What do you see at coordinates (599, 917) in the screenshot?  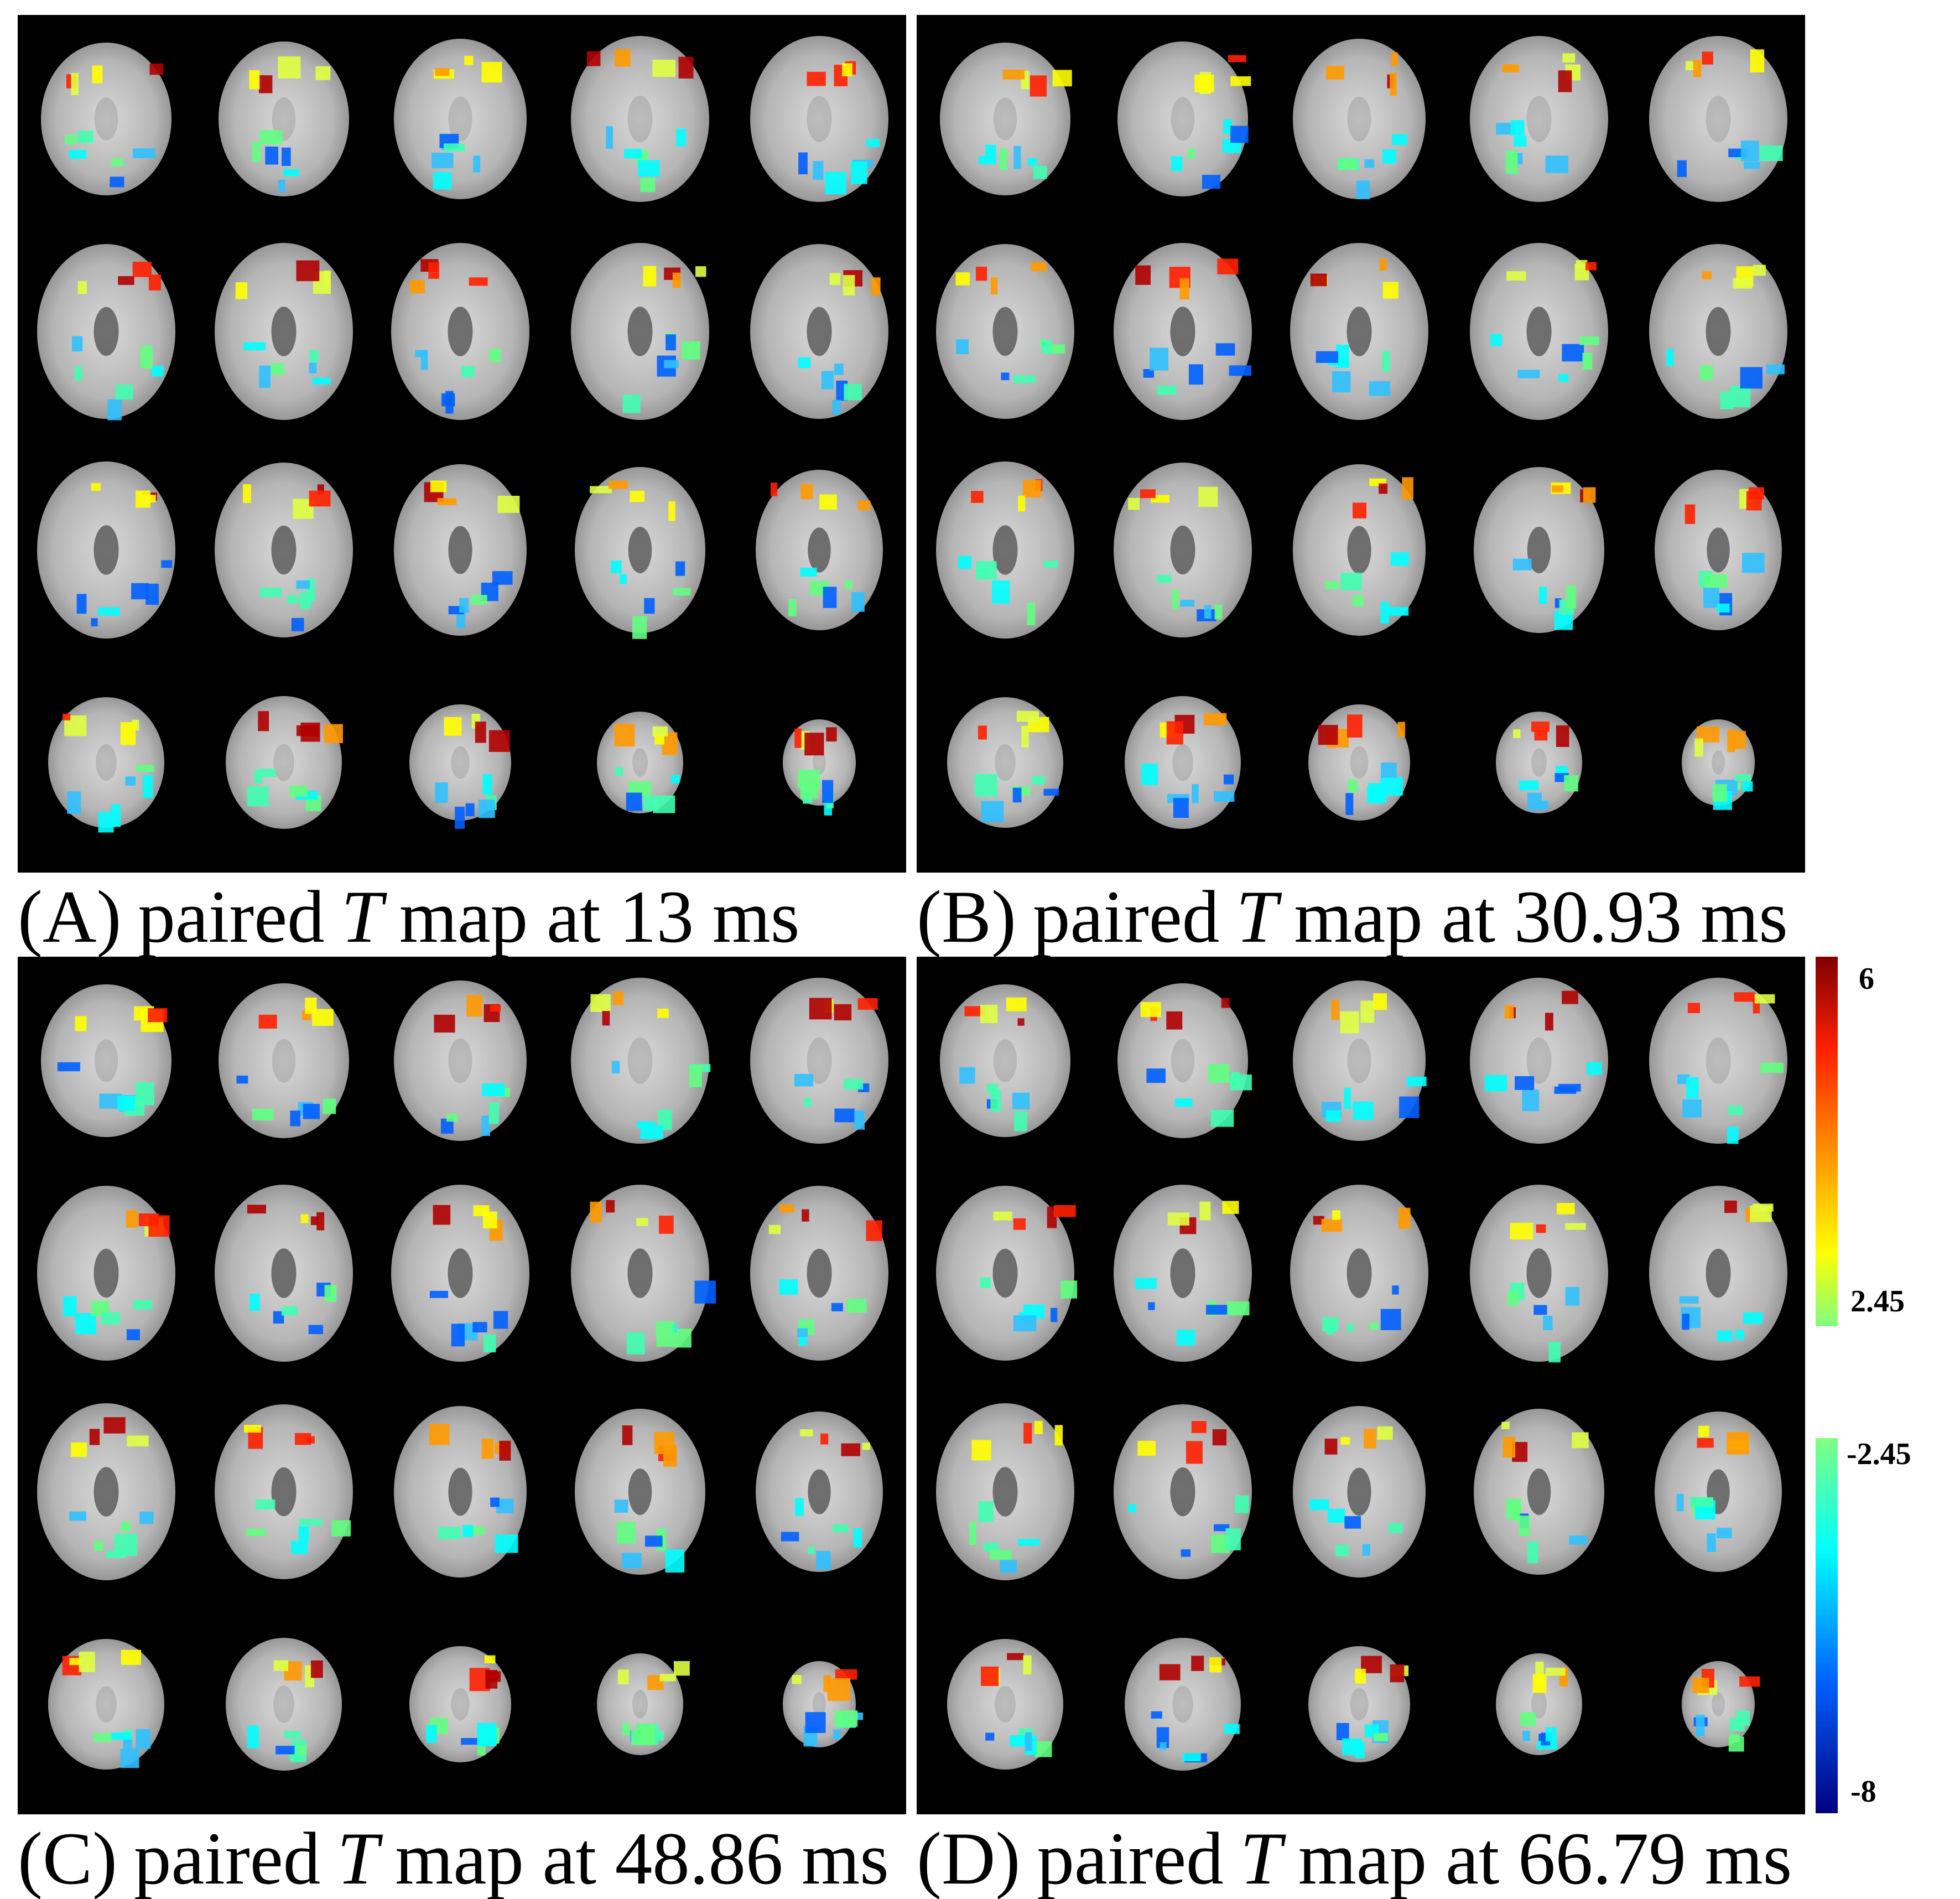 I see `caption-part: map at 13 ms` at bounding box center [599, 917].